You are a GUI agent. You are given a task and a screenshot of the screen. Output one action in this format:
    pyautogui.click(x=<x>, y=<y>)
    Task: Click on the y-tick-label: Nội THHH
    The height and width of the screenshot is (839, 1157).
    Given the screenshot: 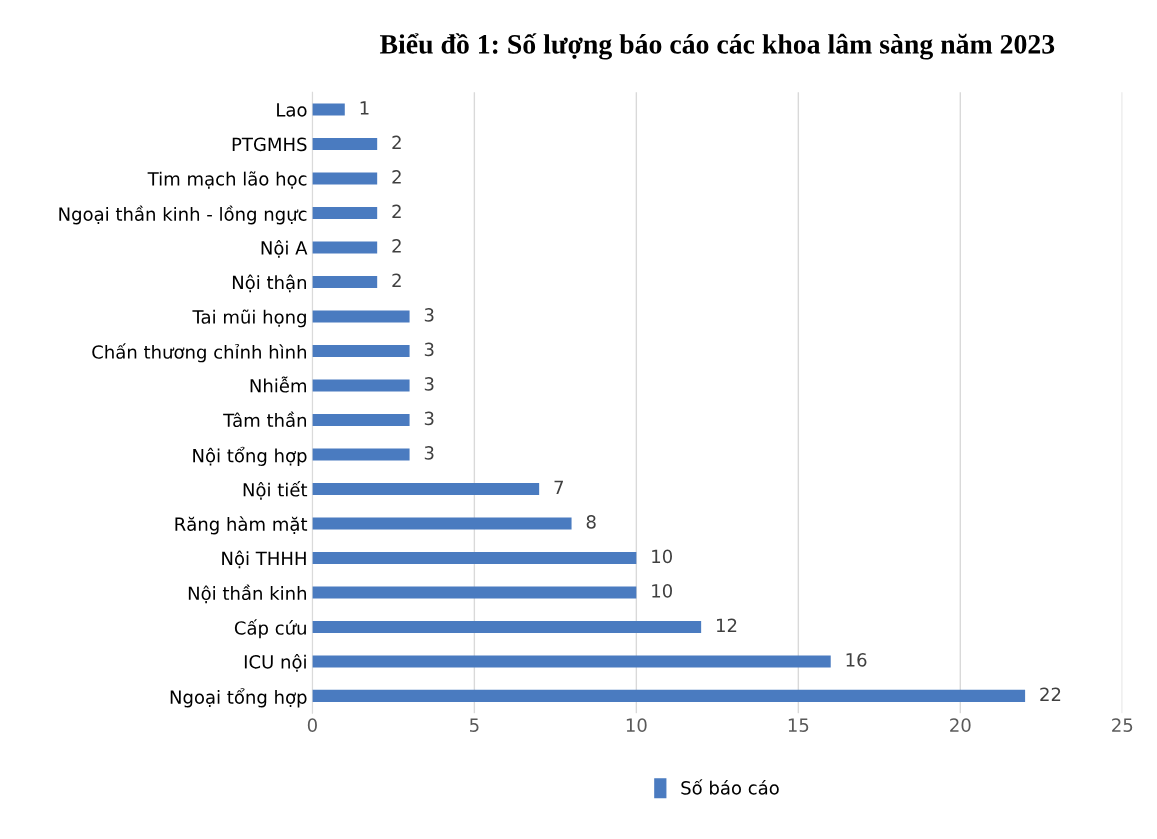 What is the action you would take?
    pyautogui.click(x=264, y=559)
    